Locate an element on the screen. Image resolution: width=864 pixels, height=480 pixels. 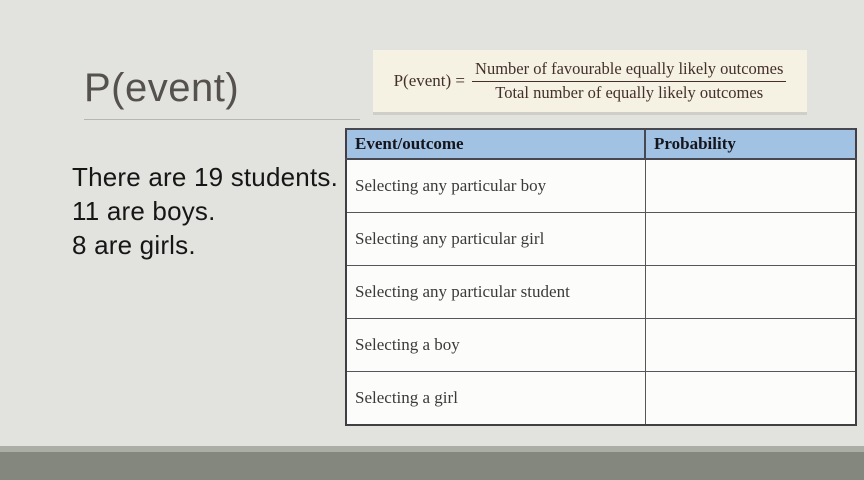
formula-denominator: Total number of equally likely outcomes is located at coordinates (629, 92).